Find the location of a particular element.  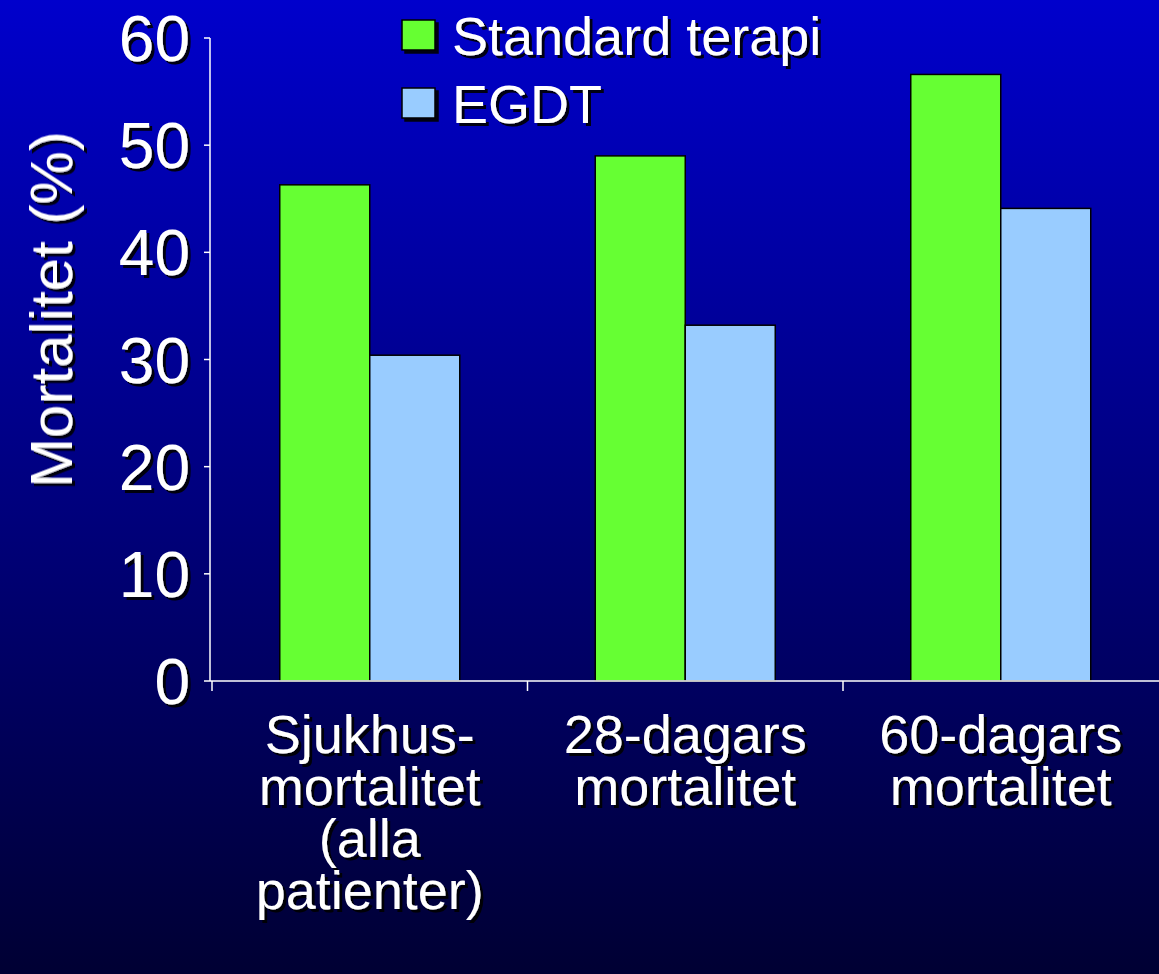

y-tick-label: 30 is located at coordinates (154, 360).